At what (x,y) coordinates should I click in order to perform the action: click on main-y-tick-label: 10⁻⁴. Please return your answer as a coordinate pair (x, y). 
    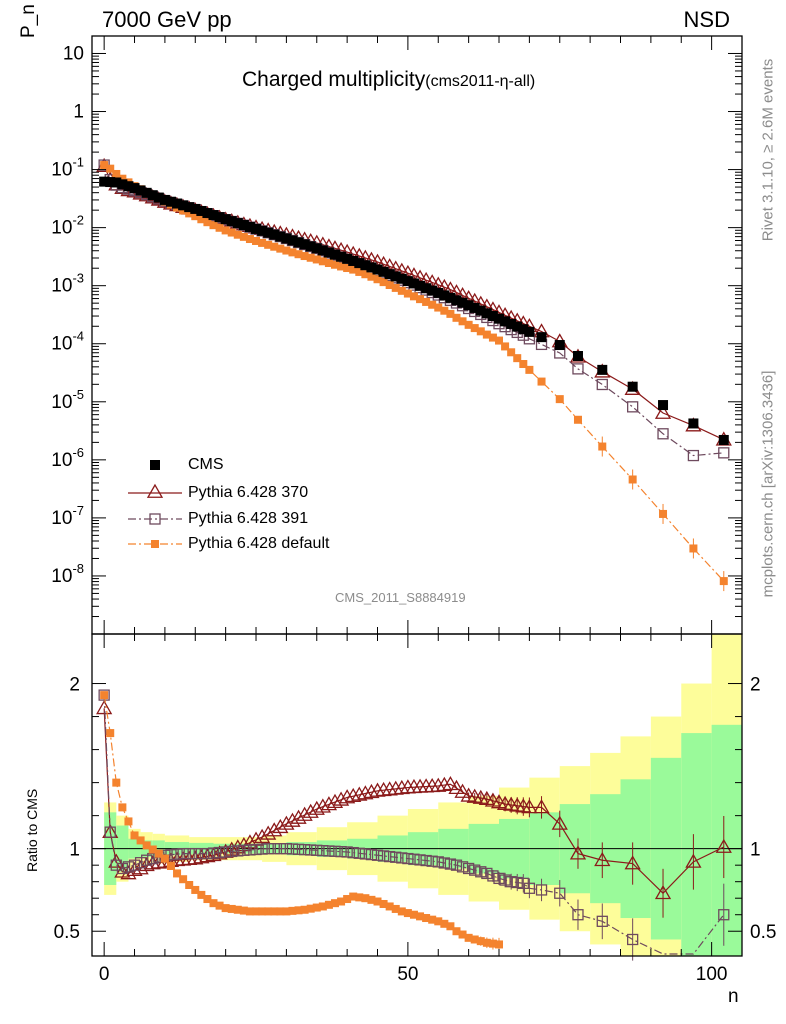
    Looking at the image, I should click on (67, 342).